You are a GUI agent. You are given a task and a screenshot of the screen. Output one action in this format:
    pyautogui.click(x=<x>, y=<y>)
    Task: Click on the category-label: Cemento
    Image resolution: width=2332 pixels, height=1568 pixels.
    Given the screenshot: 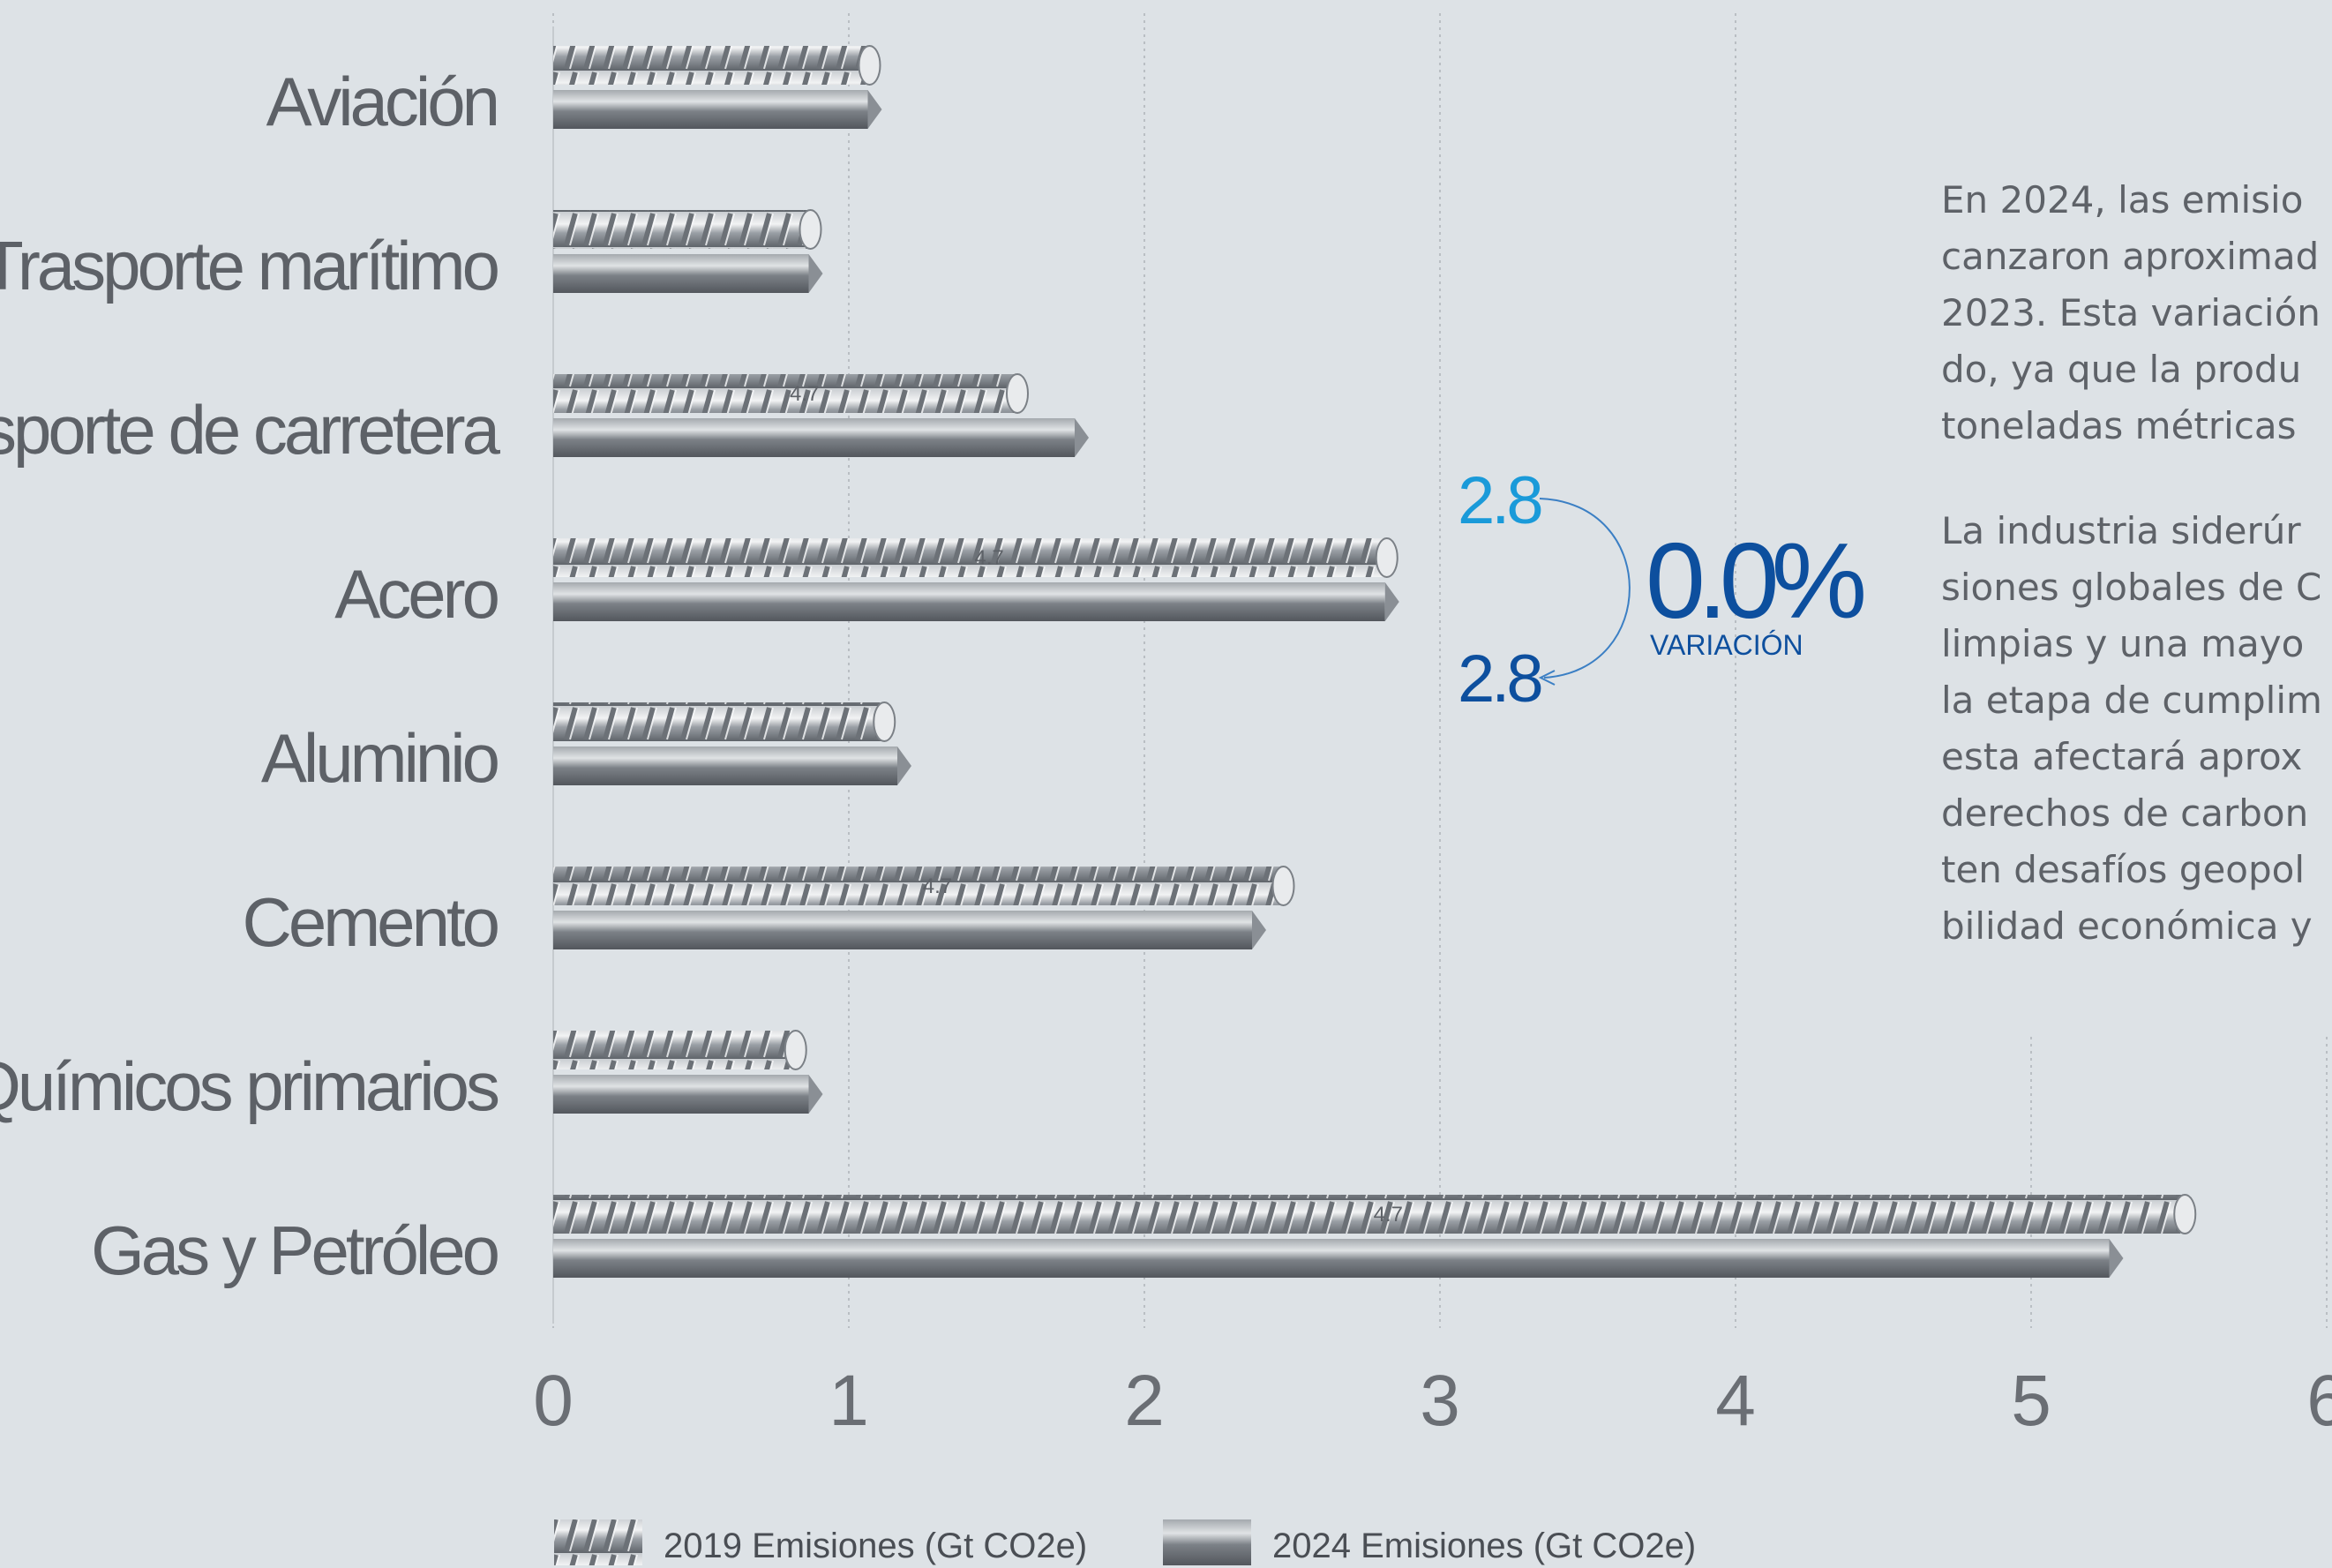 What is the action you would take?
    pyautogui.click(x=371, y=922)
    